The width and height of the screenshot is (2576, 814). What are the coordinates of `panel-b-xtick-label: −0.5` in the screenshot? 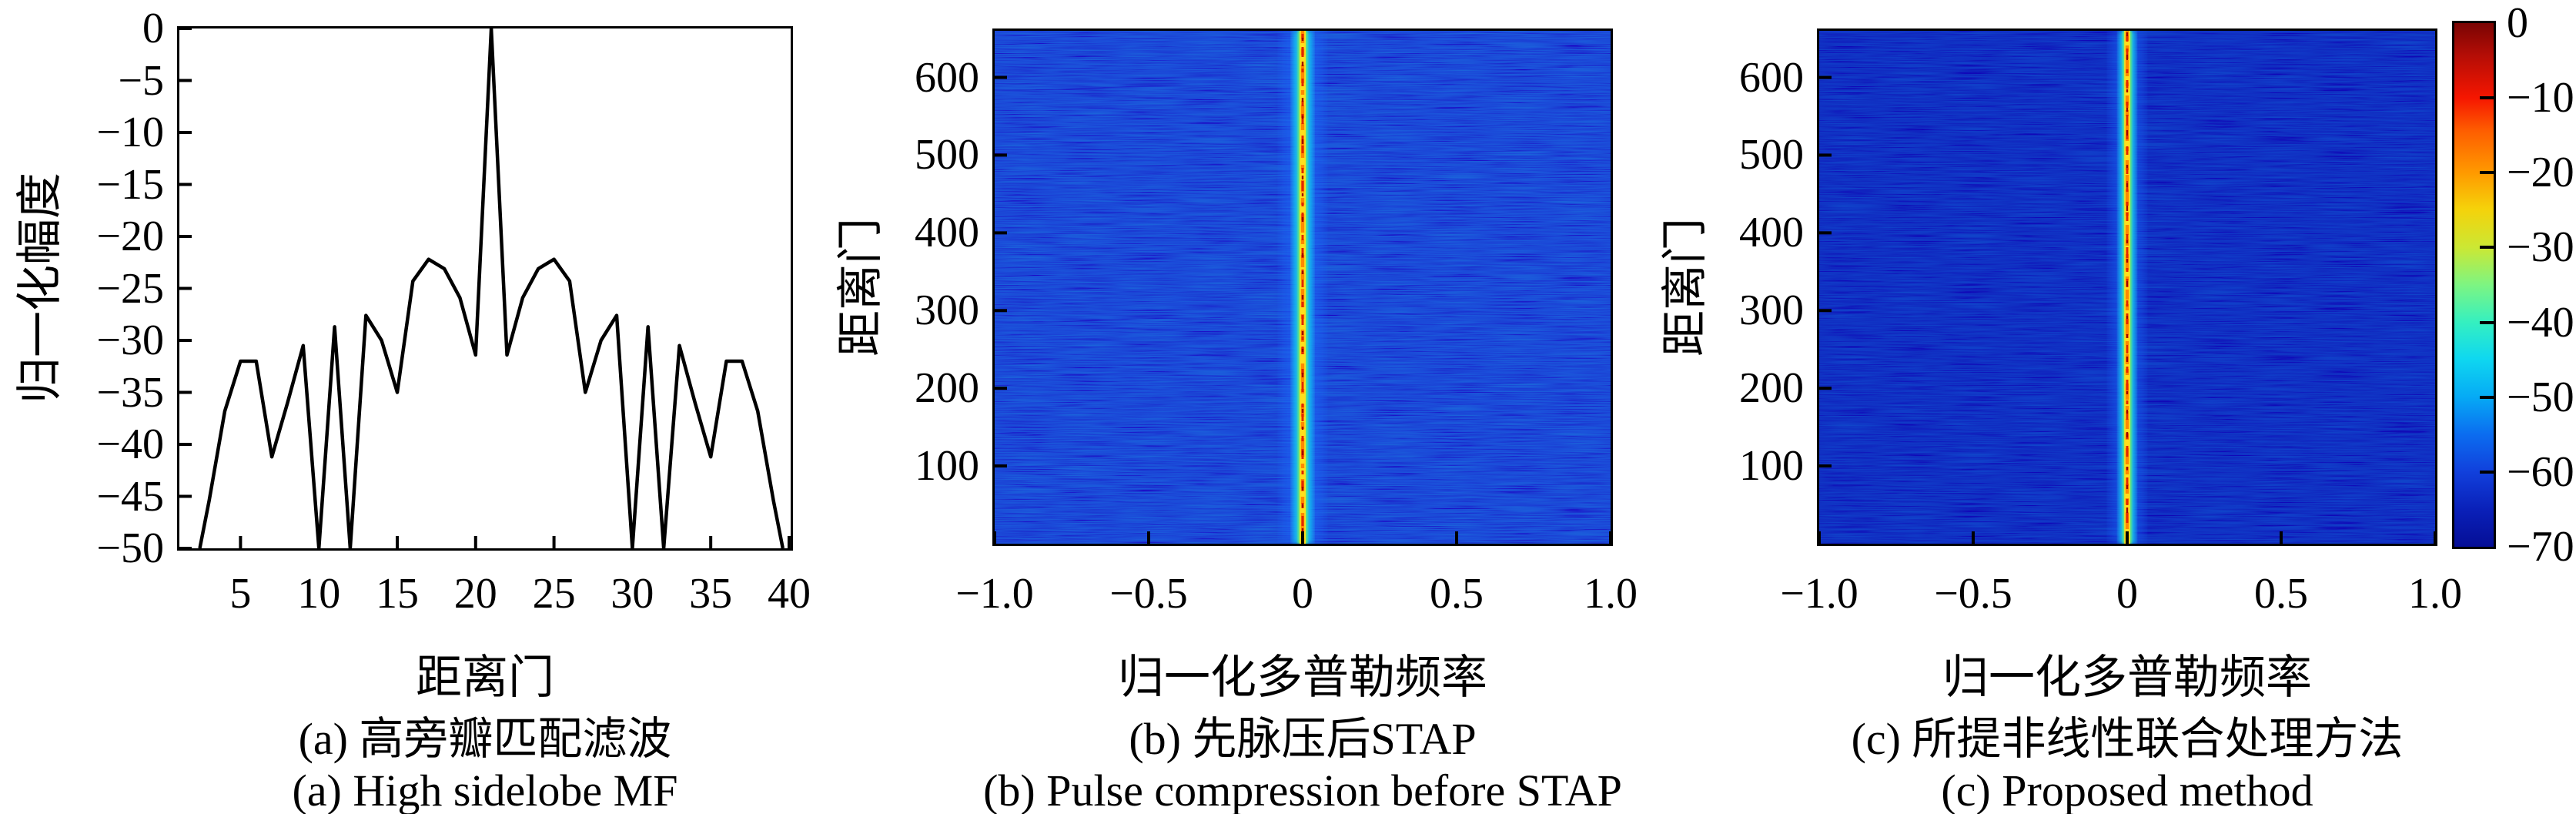 It's located at (1149, 594).